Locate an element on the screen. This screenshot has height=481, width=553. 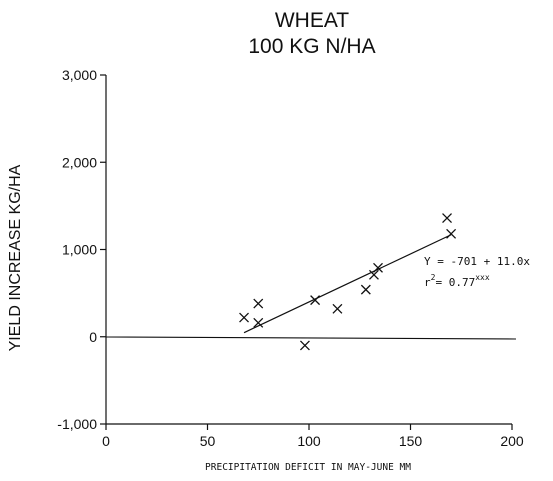
data-points is located at coordinates (348, 282).